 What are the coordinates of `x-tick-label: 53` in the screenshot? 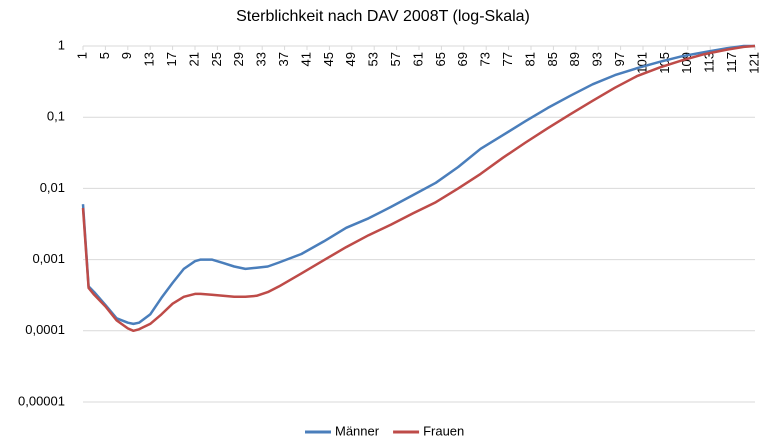 It's located at (373, 59).